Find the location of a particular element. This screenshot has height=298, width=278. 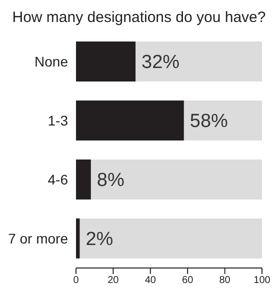

data-label: 58% is located at coordinates (209, 121).